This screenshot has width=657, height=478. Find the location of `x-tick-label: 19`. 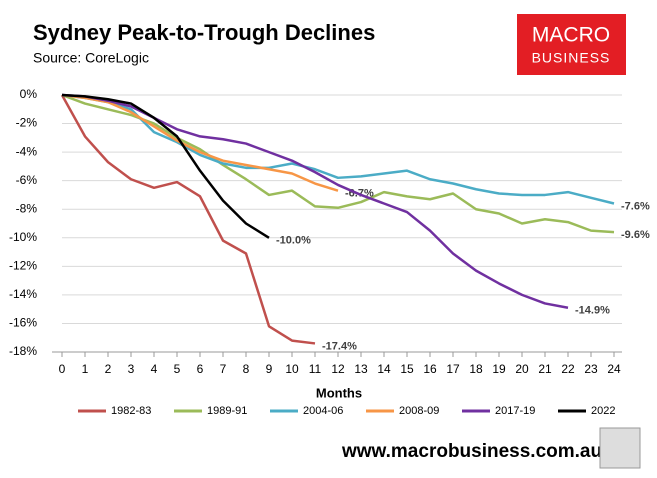

x-tick-label: 19 is located at coordinates (499, 369).